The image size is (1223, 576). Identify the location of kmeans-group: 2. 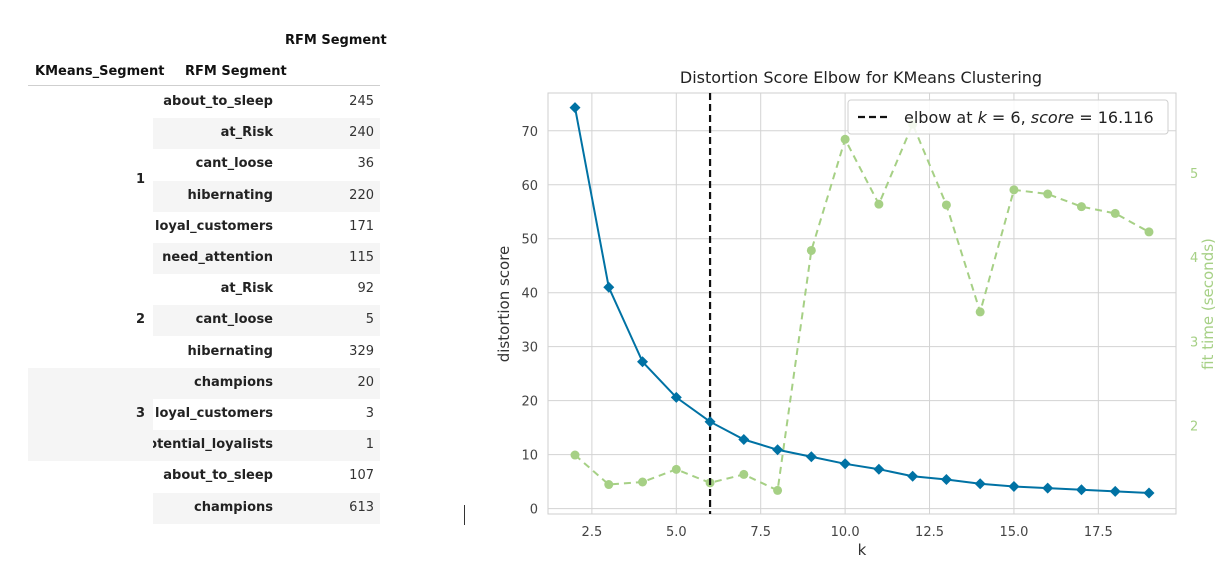
(90, 321).